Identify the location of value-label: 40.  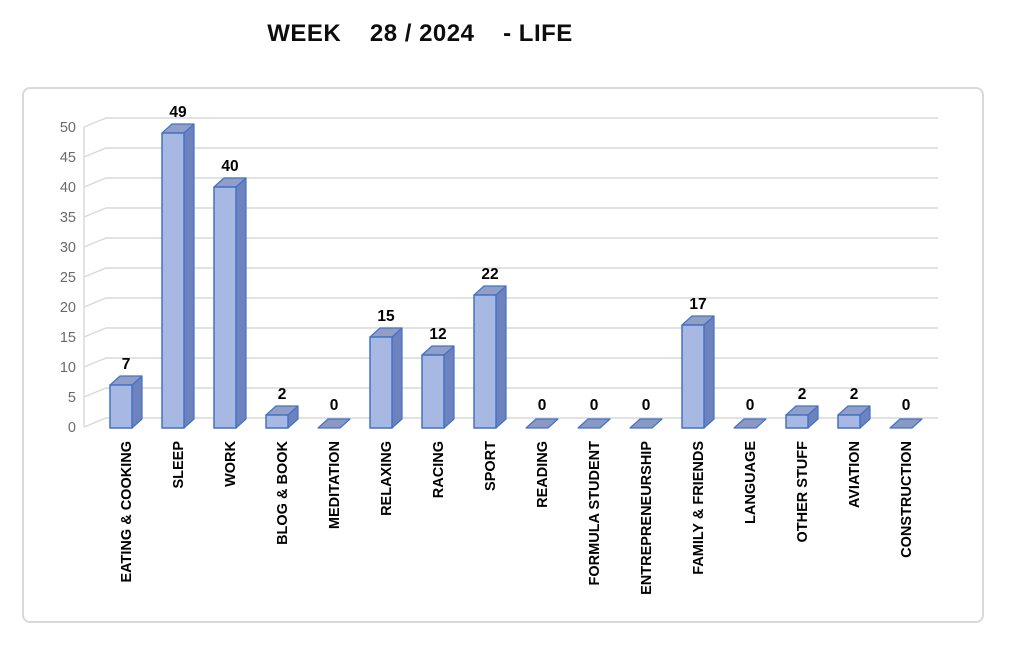
(229, 166).